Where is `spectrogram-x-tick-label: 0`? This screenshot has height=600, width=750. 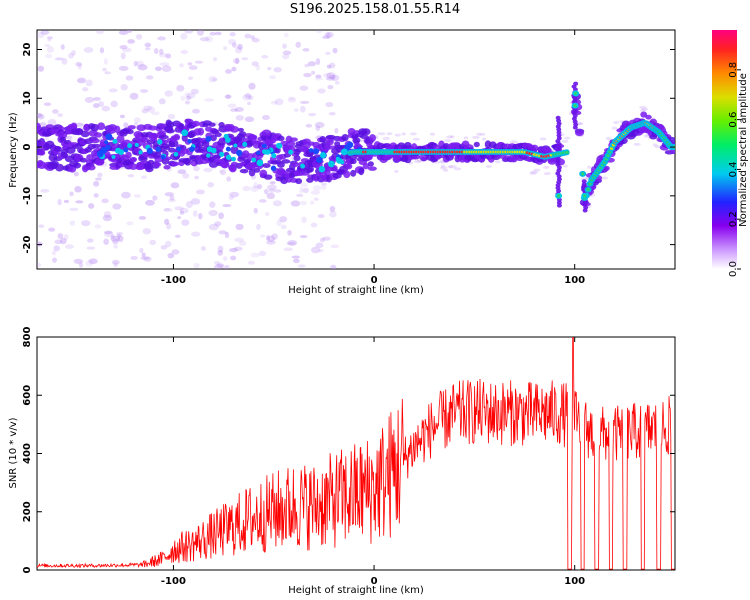 spectrogram-x-tick-label: 0 is located at coordinates (374, 280).